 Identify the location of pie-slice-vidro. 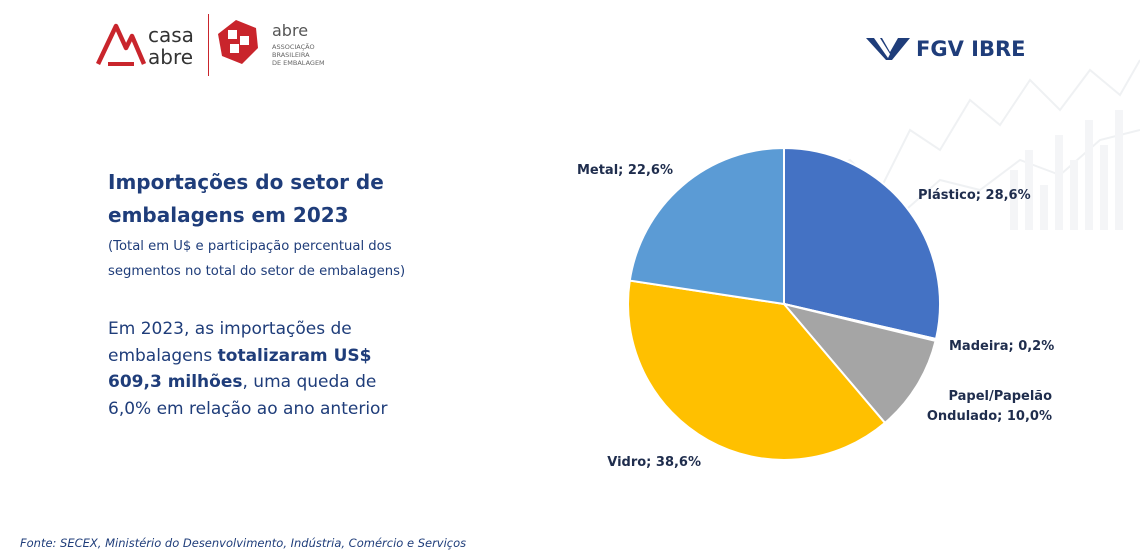
(757, 370).